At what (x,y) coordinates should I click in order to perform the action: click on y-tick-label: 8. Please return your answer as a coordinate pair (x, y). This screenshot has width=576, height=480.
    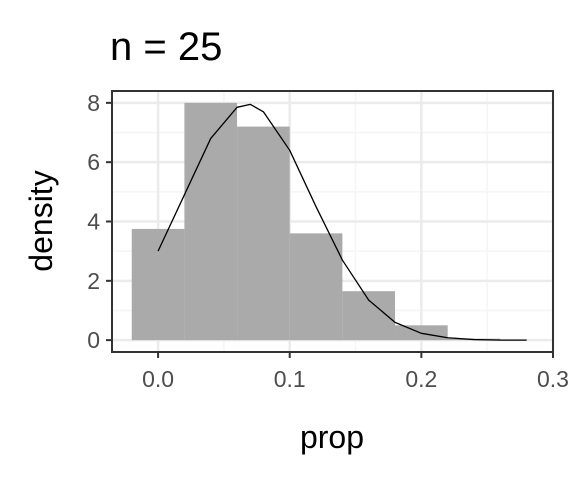
    Looking at the image, I should click on (93, 103).